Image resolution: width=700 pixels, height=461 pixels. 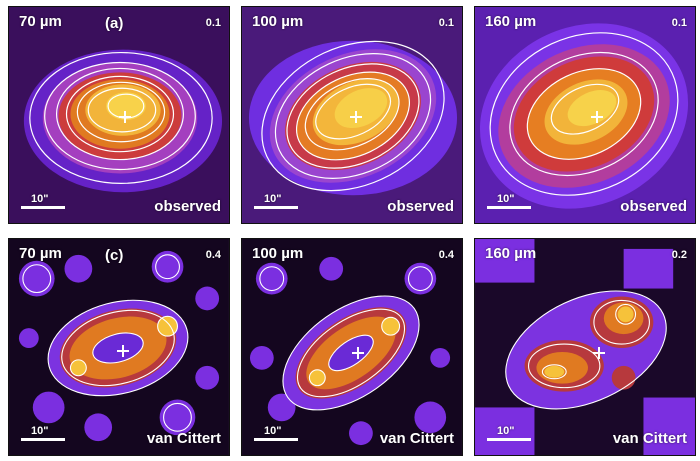 I want to click on panel-tag: (c), so click(x=114, y=255).